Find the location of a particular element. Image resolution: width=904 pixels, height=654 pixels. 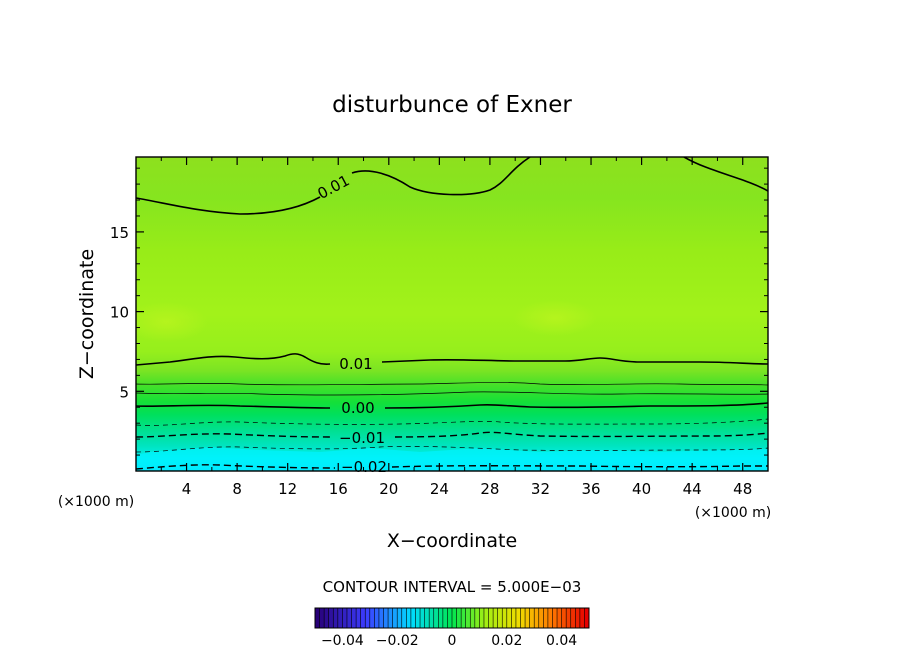

contour-line-0.01 is located at coordinates (452, 359).